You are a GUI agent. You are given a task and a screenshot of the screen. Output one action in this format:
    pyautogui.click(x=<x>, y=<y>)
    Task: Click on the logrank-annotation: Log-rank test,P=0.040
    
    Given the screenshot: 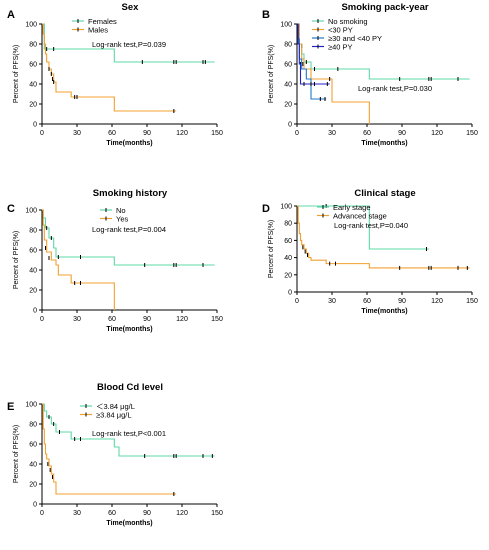 What is the action you would take?
    pyautogui.click(x=371, y=225)
    